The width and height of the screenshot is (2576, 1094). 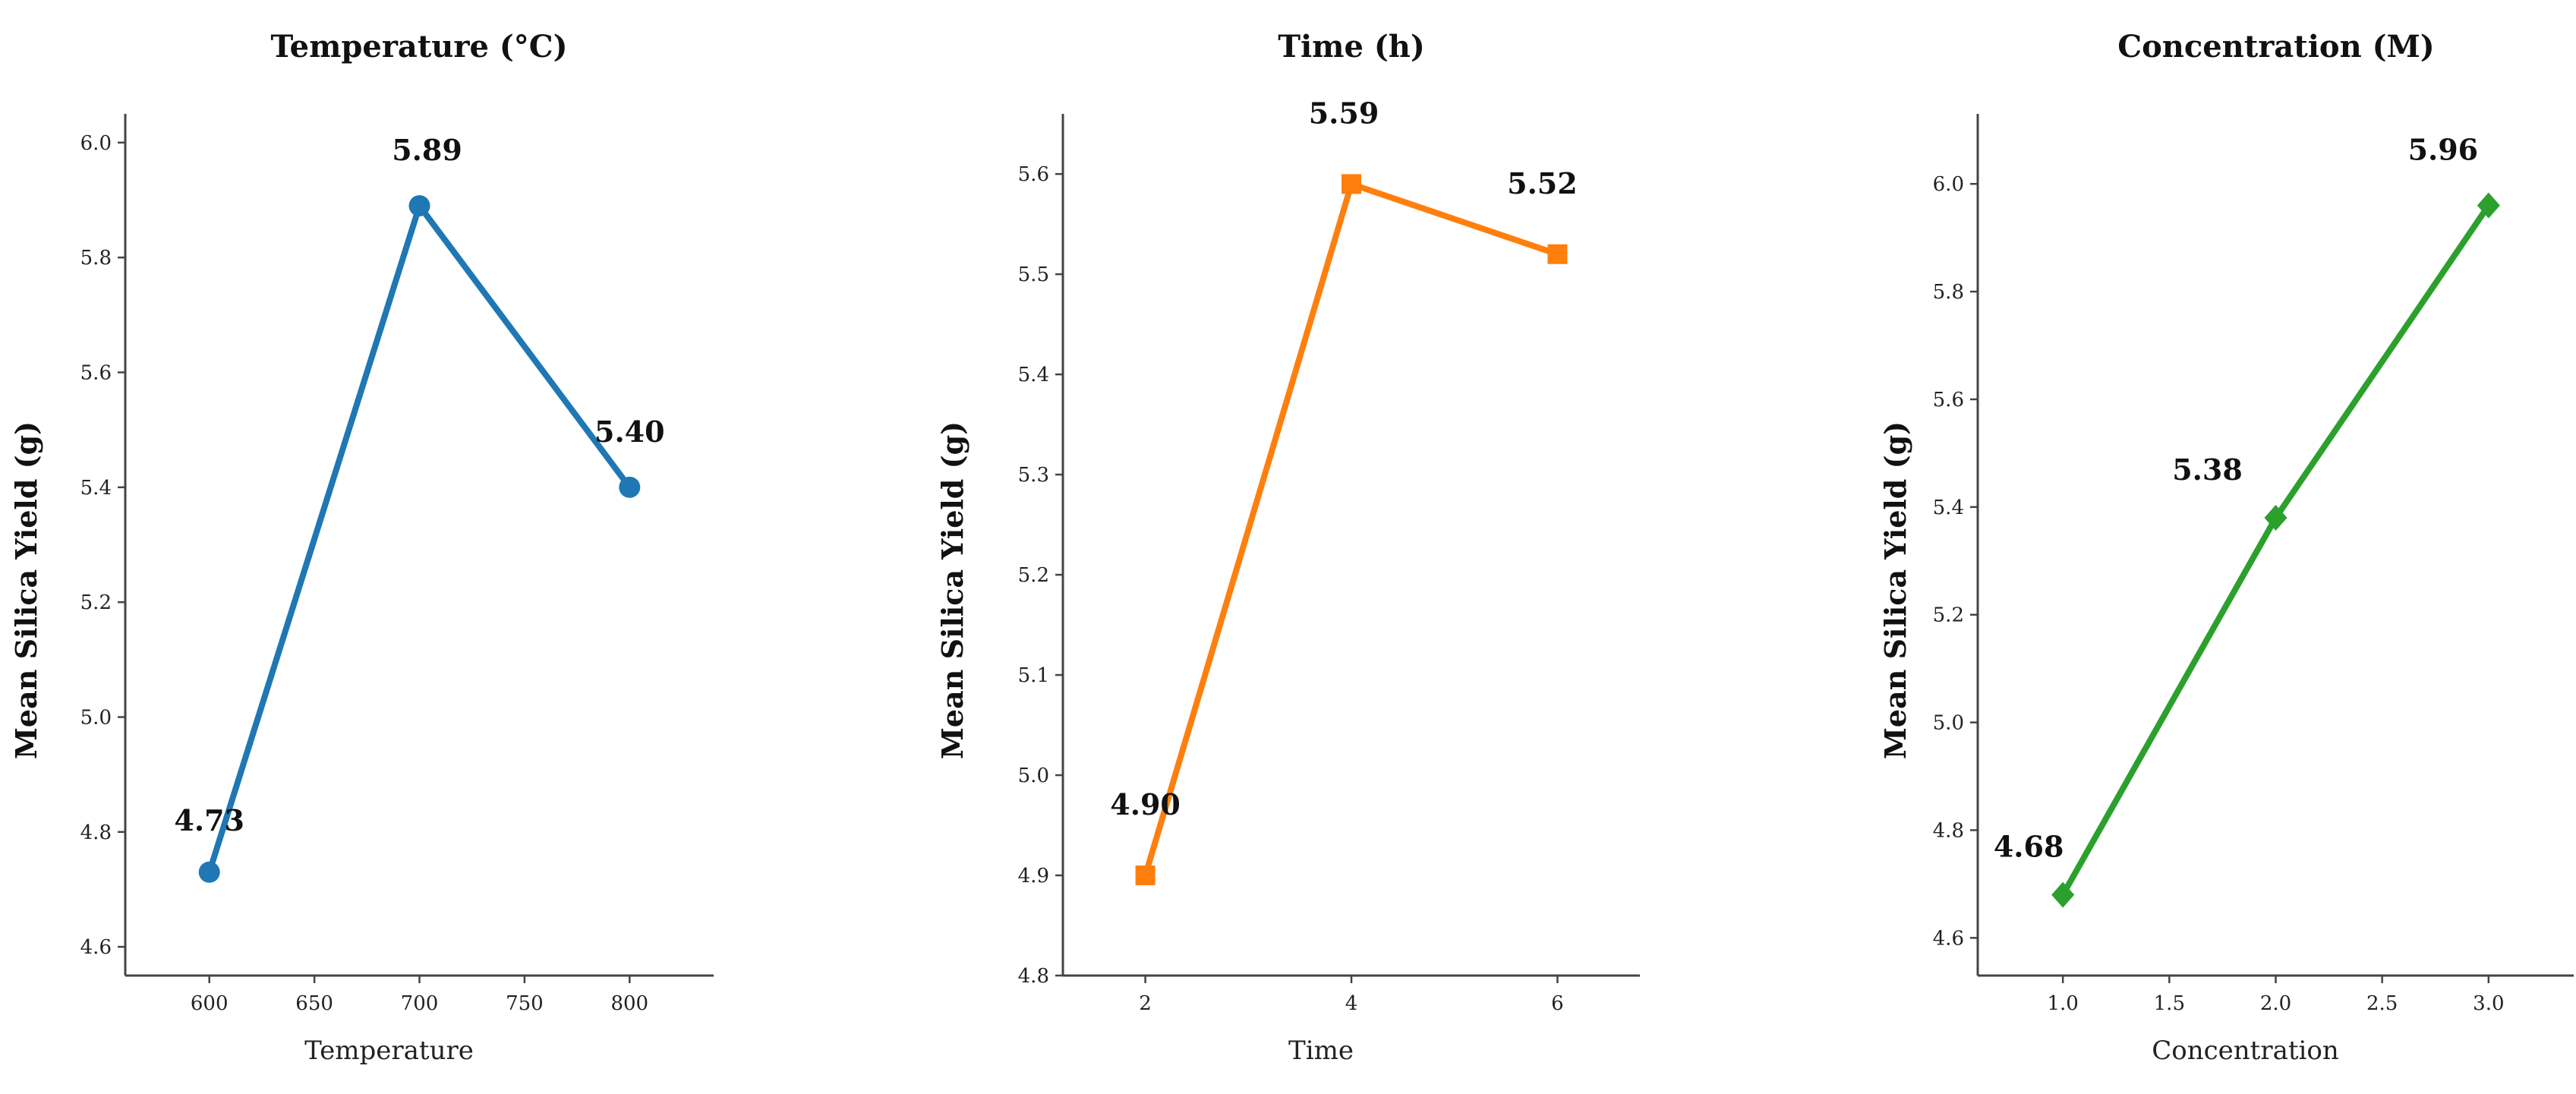 I want to click on x-tick-label: 3.0, so click(x=2488, y=1003).